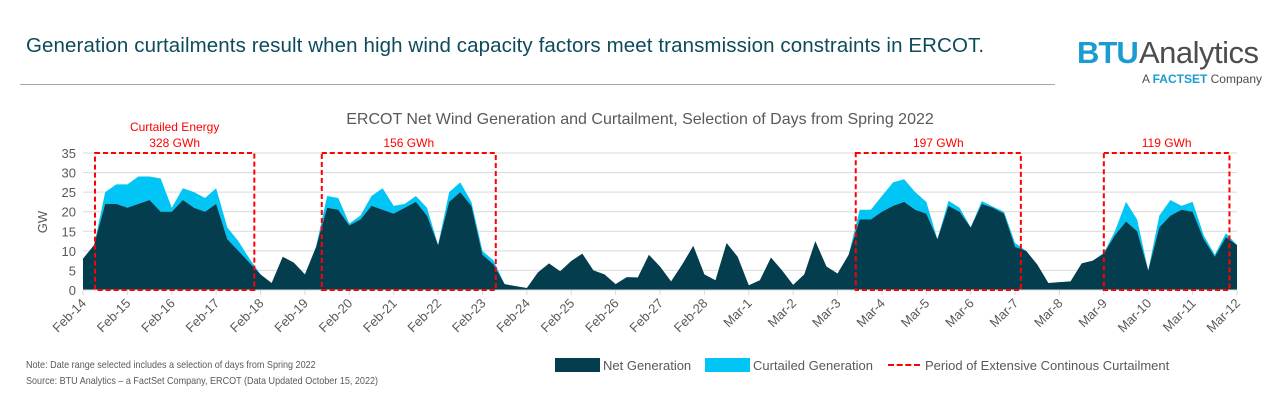 The image size is (1272, 405). I want to click on y-tick-label: 30, so click(69, 173).